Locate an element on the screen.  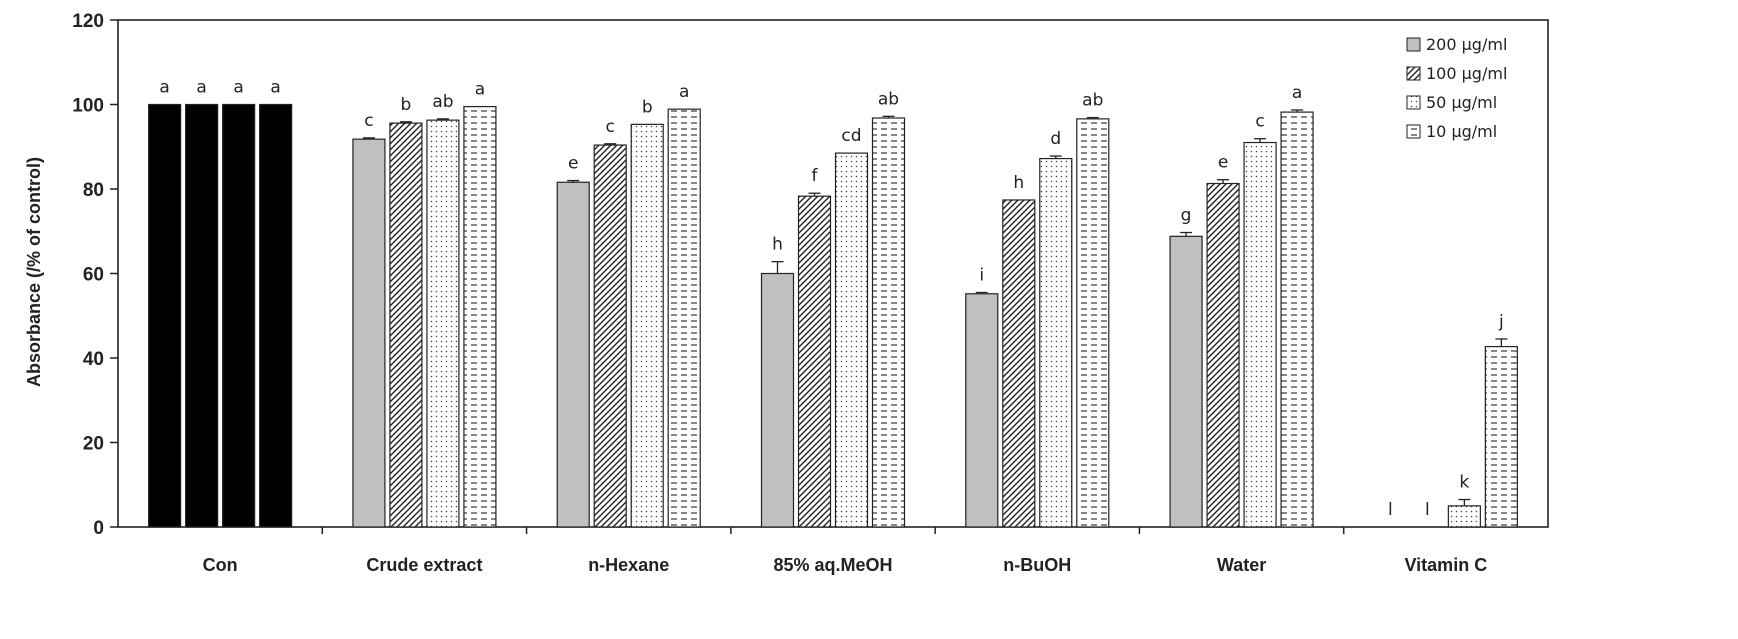
category-label: Vitamin C is located at coordinates (1446, 565).